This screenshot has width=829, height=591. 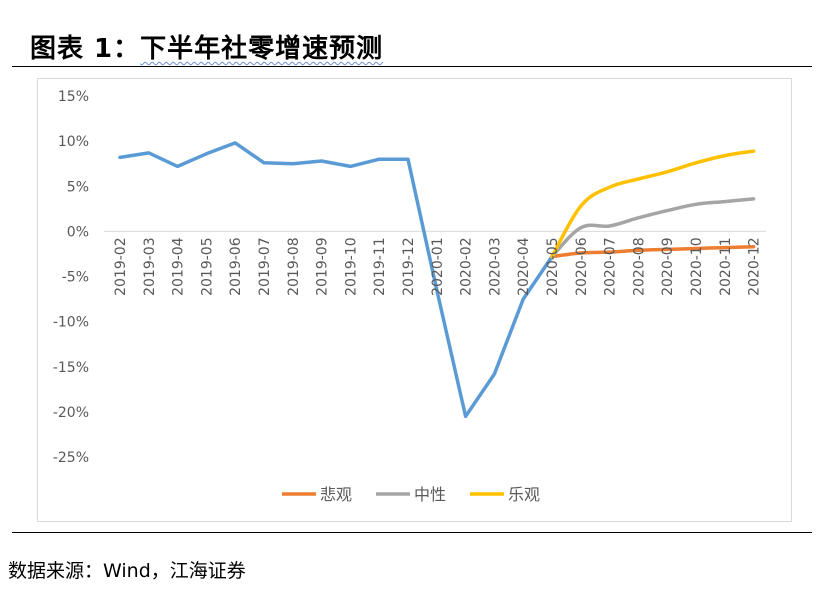 I want to click on x-tick-label: 2019-09, so click(x=323, y=266).